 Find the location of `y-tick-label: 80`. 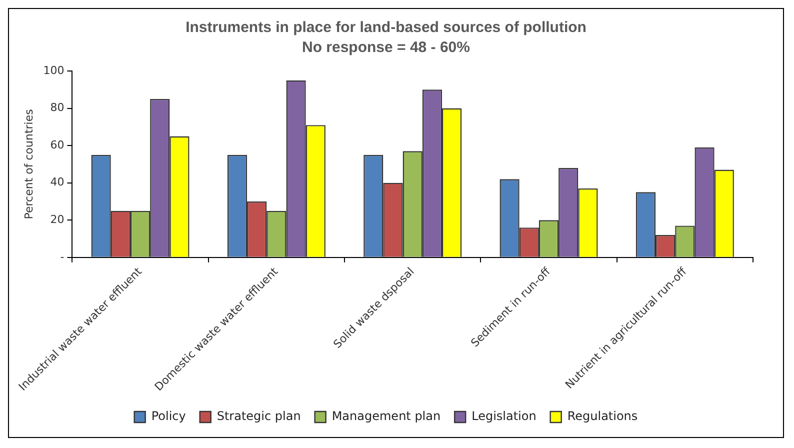

y-tick-label: 80 is located at coordinates (57, 107).